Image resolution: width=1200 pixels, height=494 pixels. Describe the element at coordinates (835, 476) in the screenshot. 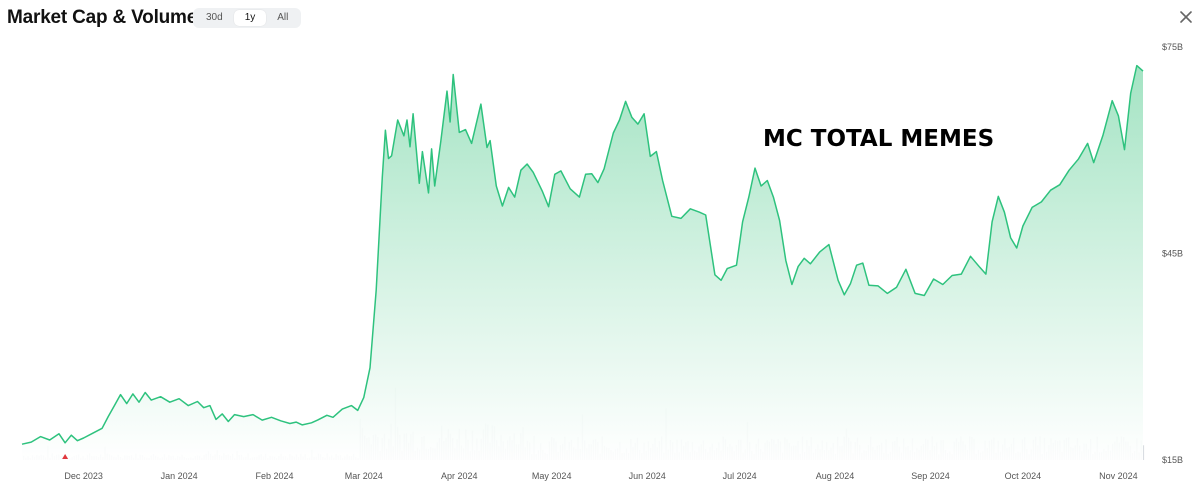

I see `x-tick-label: Aug 2024` at that location.